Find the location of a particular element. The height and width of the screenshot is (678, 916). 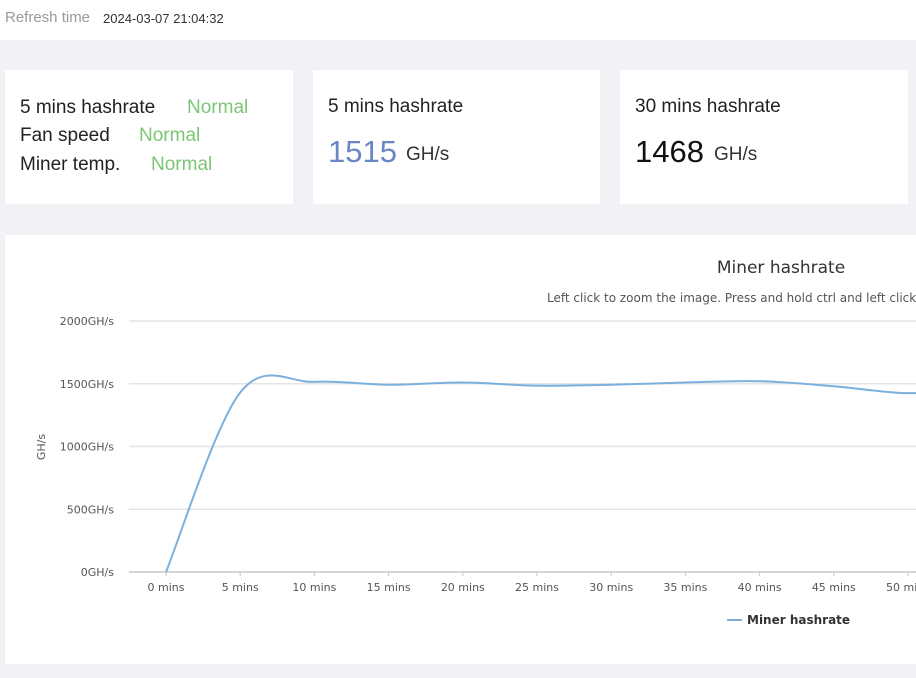

status-value-fan-speed: Normal is located at coordinates (170, 135).